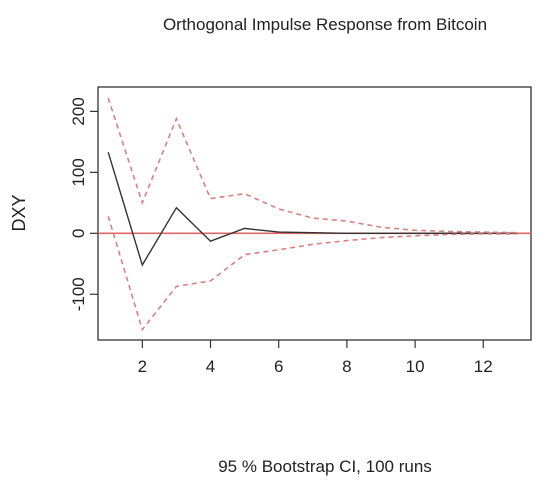 This screenshot has width=550, height=492. What do you see at coordinates (78, 294) in the screenshot?
I see `y-tick-label: -100` at bounding box center [78, 294].